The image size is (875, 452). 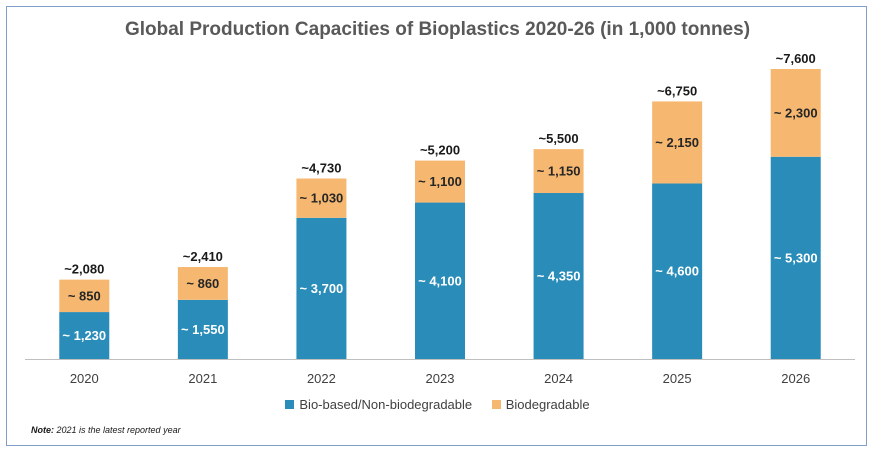 What do you see at coordinates (321, 168) in the screenshot?
I see `total-label-2022: ~4,730` at bounding box center [321, 168].